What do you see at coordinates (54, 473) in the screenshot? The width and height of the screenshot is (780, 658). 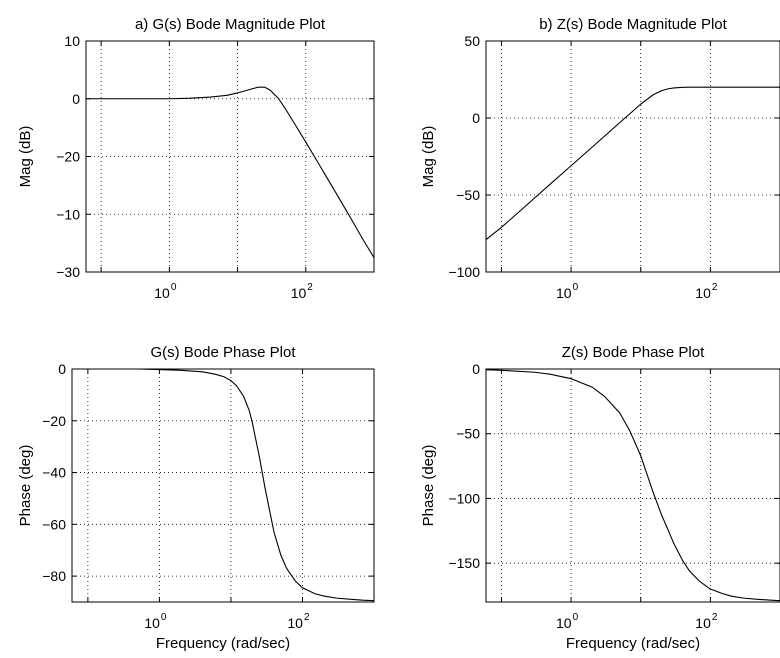 I see `y-tick-label: −40` at bounding box center [54, 473].